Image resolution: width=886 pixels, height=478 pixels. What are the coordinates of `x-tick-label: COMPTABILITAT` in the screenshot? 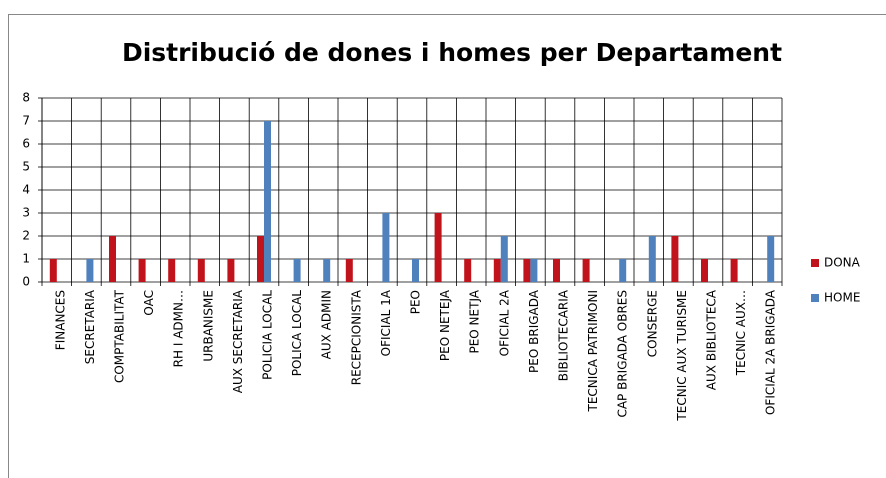 It's located at (120, 336).